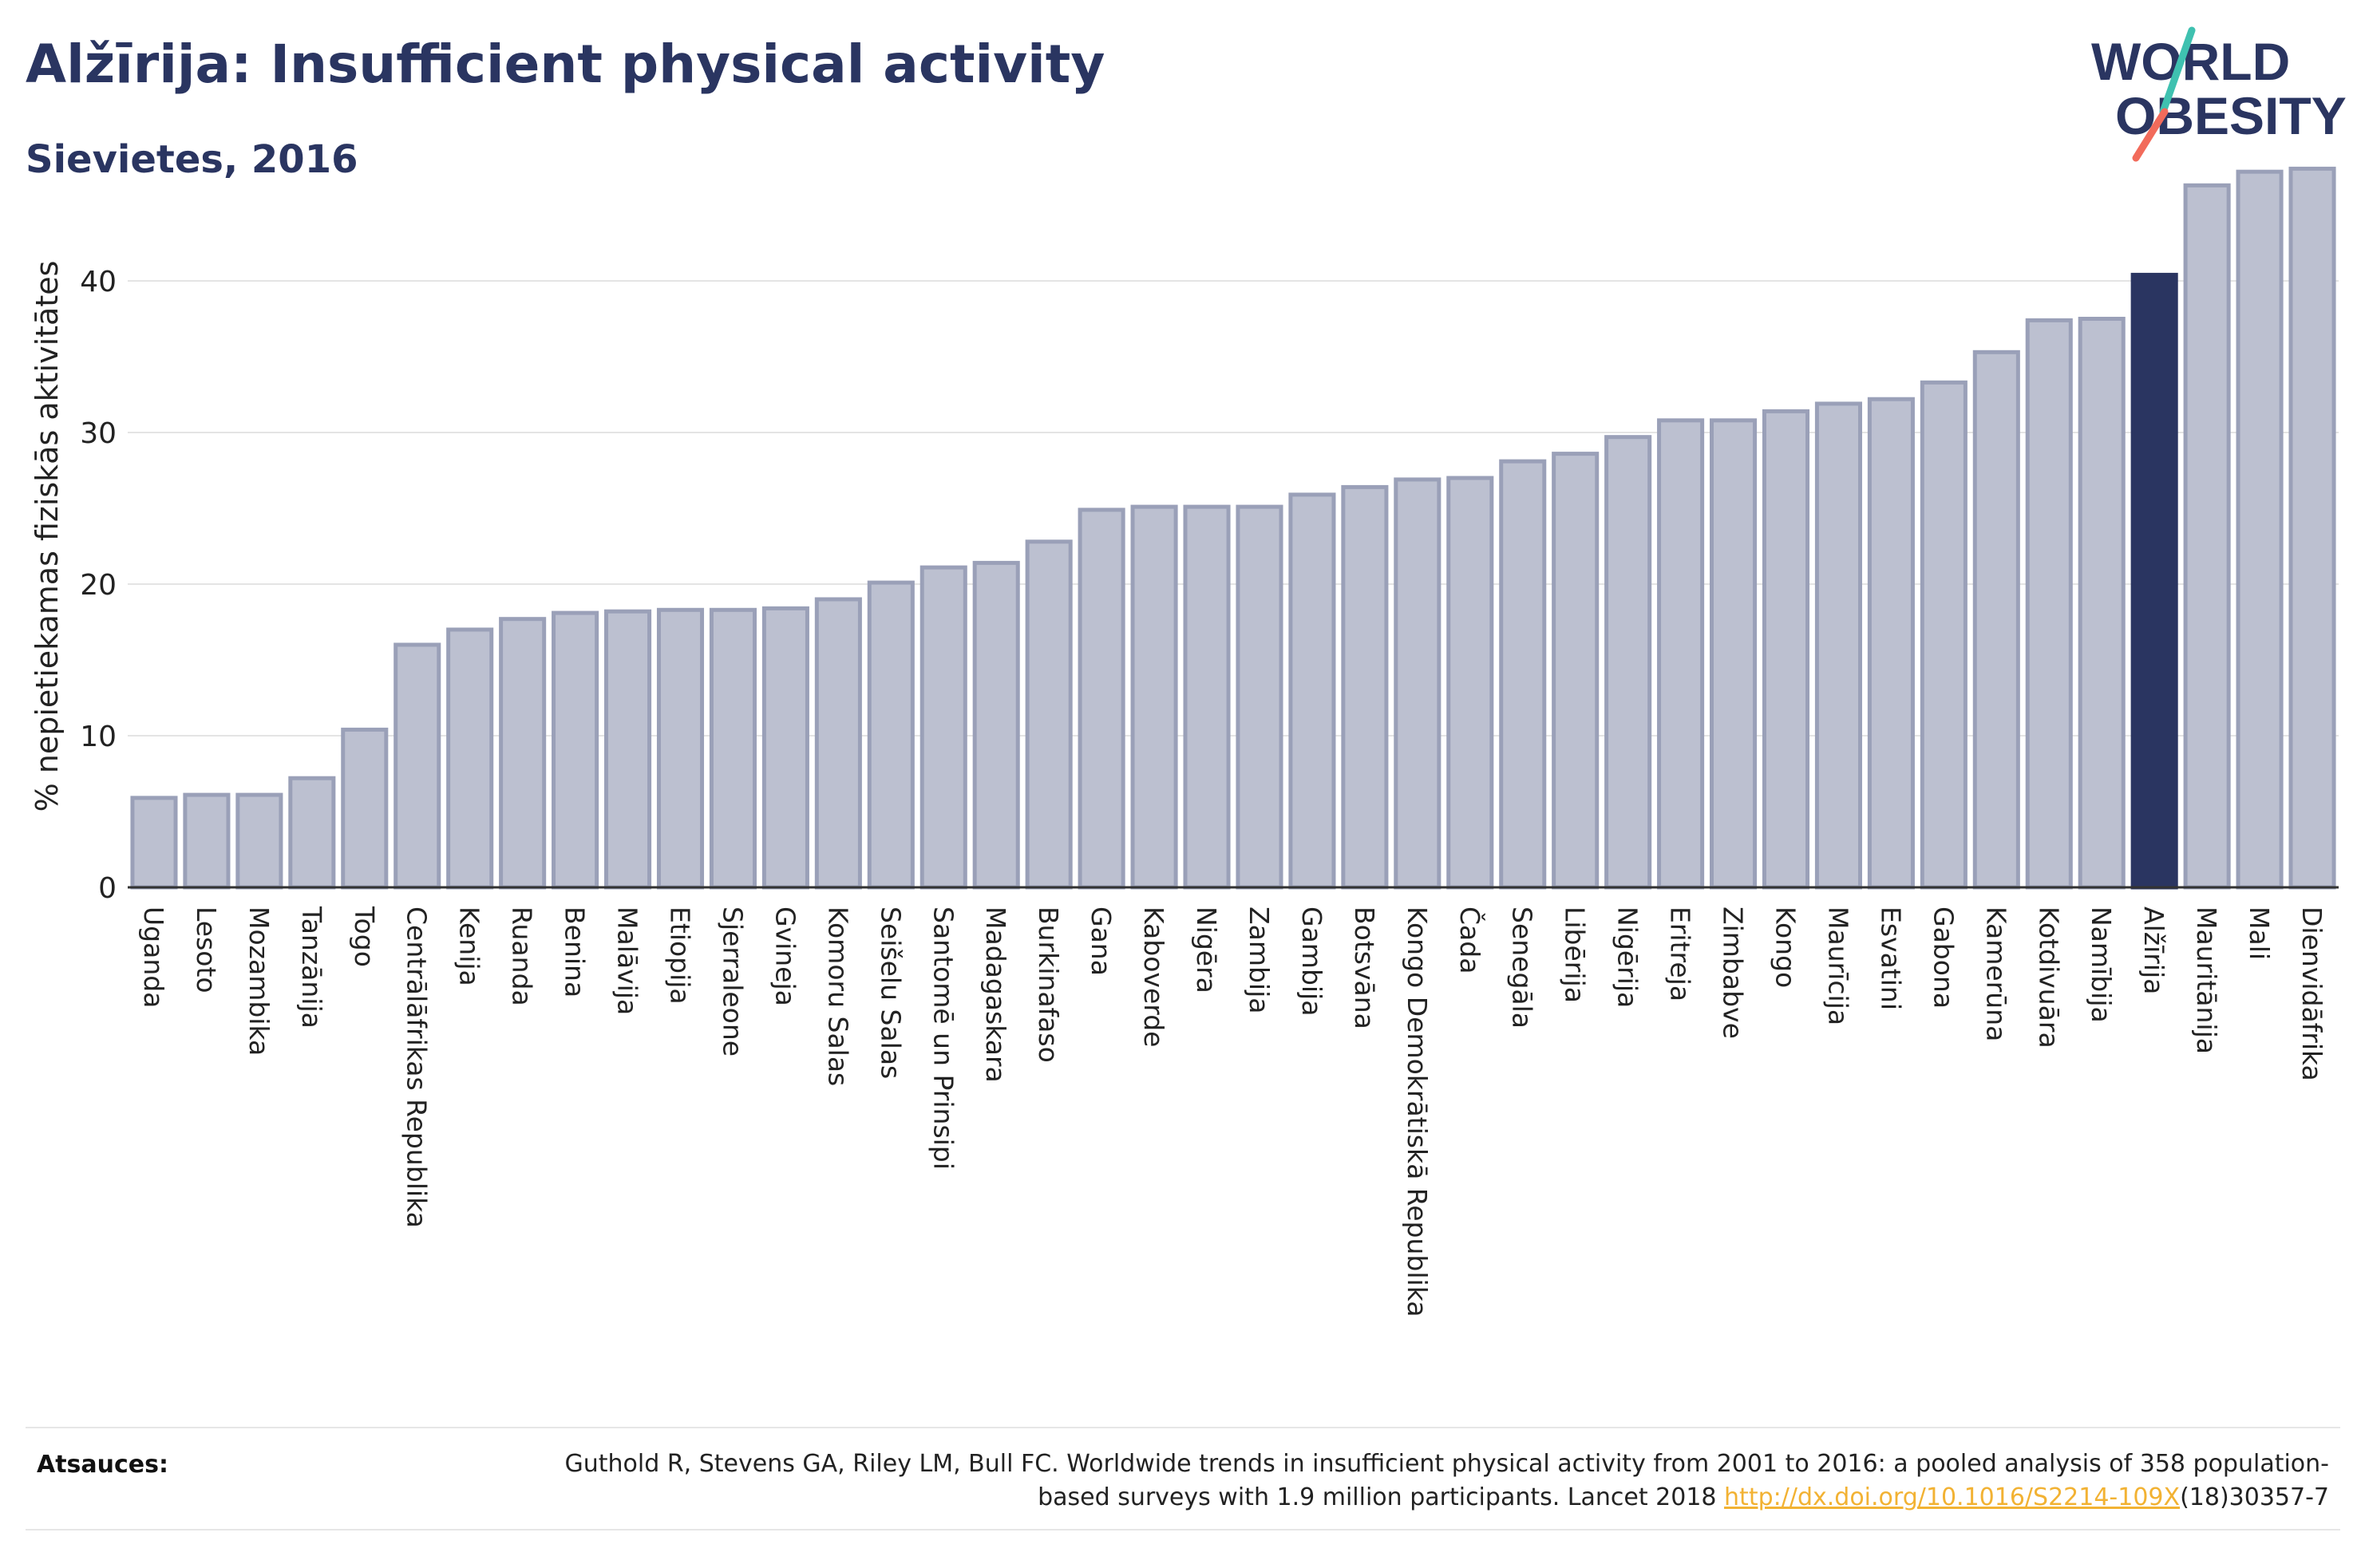 The width and height of the screenshot is (2361, 1568). Describe the element at coordinates (469, 946) in the screenshot. I see `x-tick-label: Kenija` at that location.